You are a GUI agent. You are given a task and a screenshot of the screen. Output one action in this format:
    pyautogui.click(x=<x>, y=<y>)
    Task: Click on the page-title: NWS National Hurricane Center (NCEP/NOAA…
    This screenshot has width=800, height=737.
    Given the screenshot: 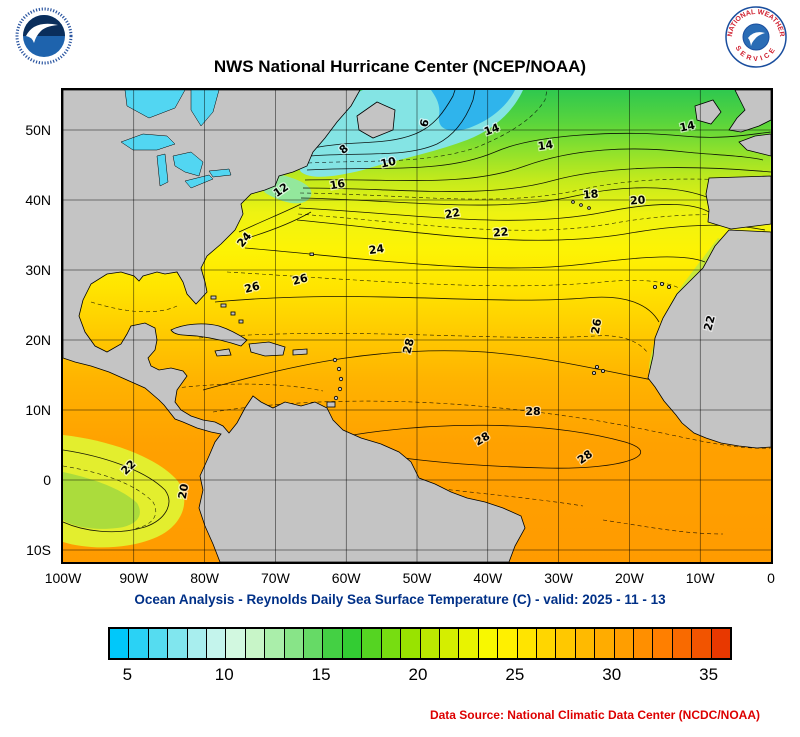 What is the action you would take?
    pyautogui.click(x=400, y=66)
    